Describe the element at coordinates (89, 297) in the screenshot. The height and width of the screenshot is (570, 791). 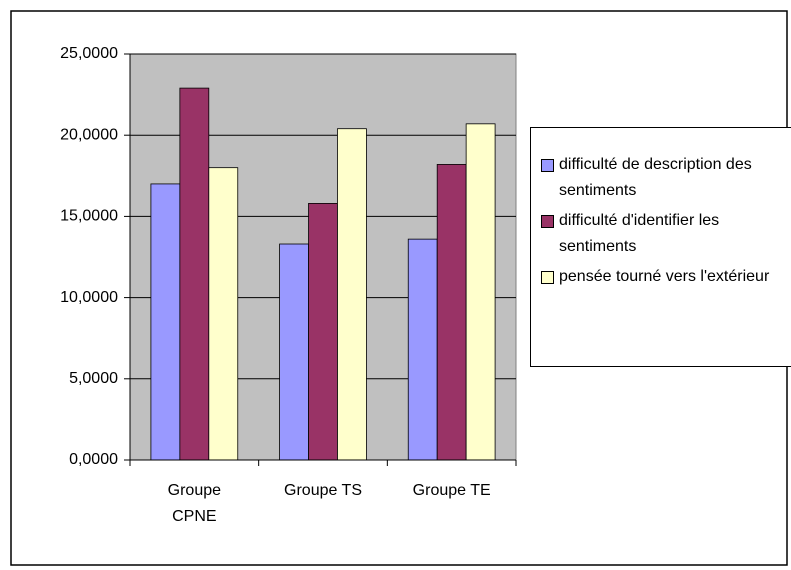
I see `y-tick-label: 10,0000` at that location.